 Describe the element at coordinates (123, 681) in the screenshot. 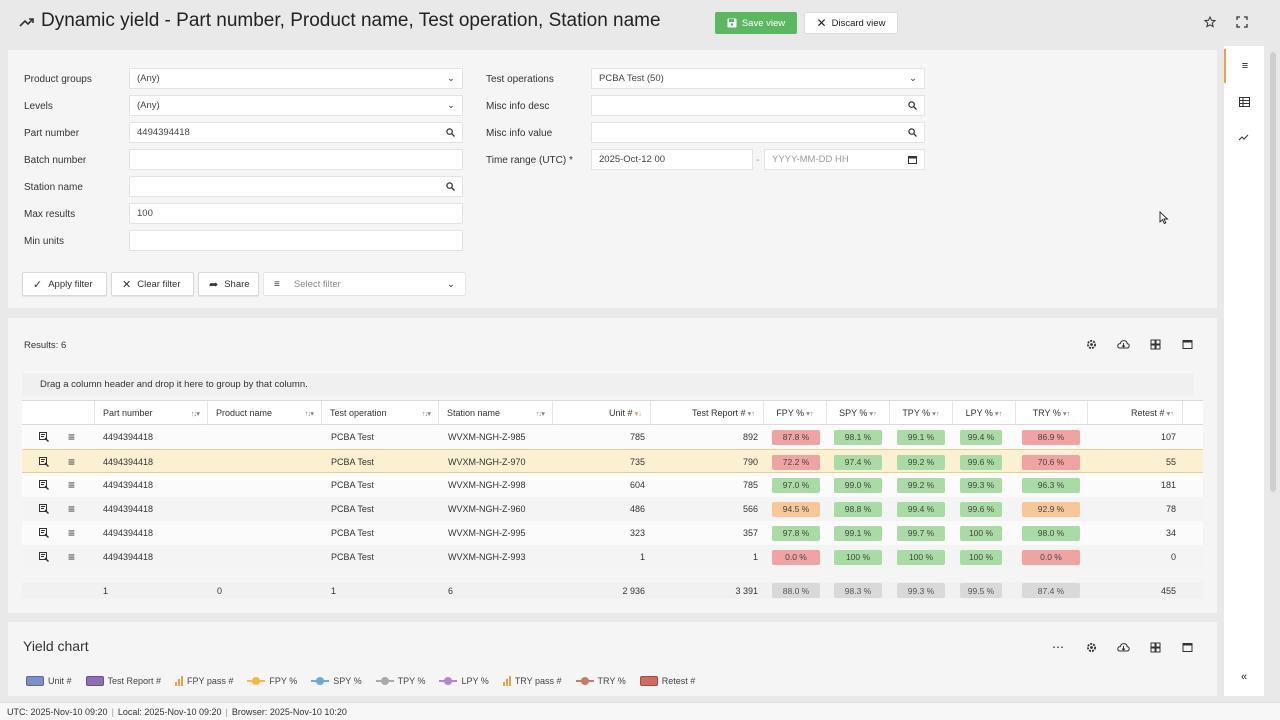

I see `legend-item: Test Report #` at that location.